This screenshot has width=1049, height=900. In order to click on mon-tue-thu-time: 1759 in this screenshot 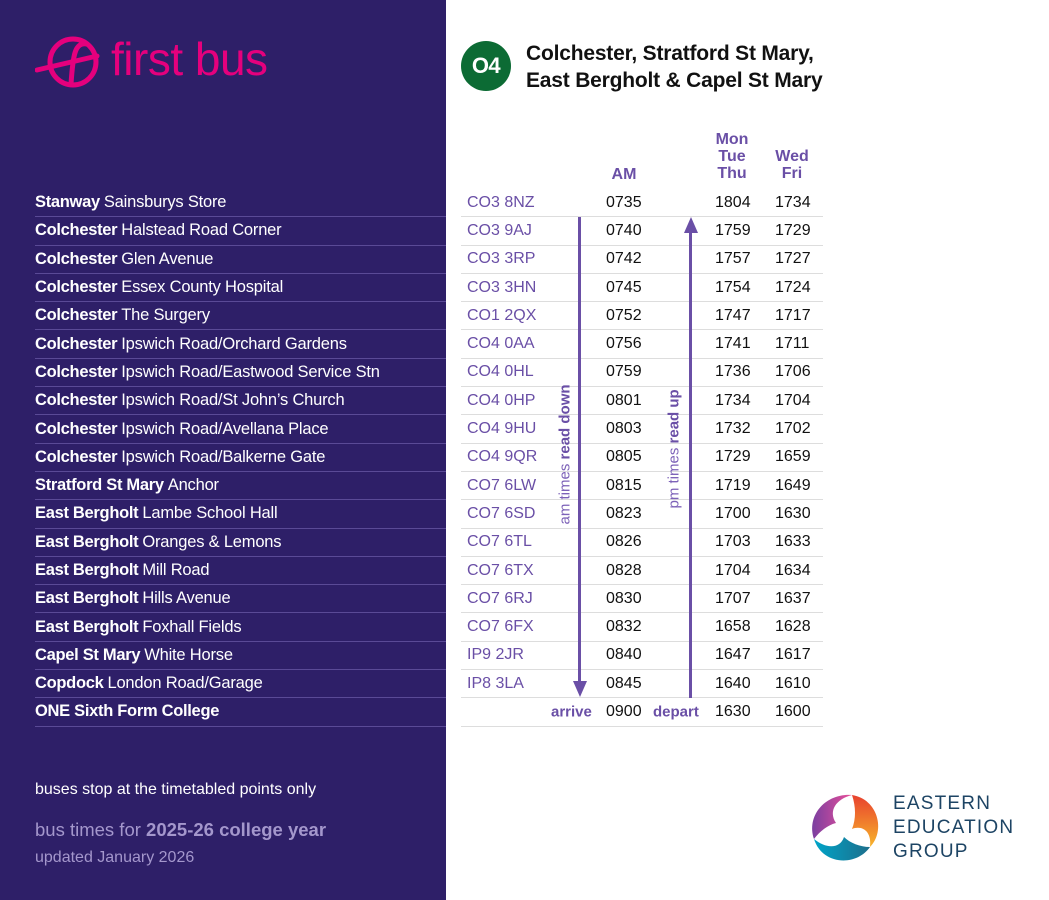, I will do `click(733, 230)`.